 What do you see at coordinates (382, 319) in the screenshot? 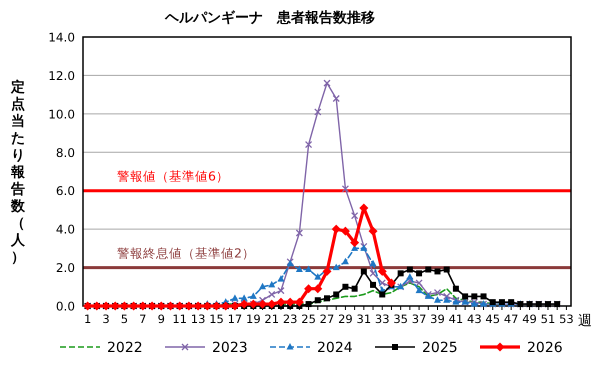
I see `x-tick-label: 33` at bounding box center [382, 319].